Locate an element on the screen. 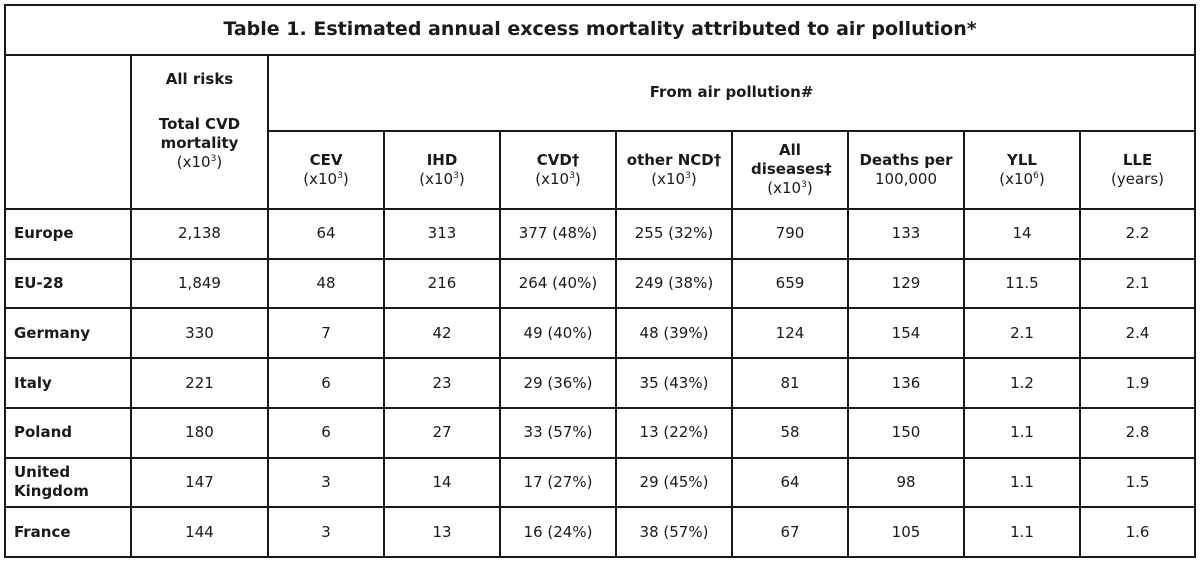  table-cell: 147 is located at coordinates (199, 482).